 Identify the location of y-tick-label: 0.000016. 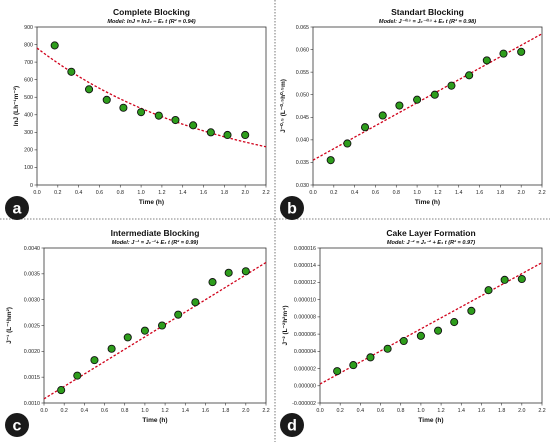
(305, 249).